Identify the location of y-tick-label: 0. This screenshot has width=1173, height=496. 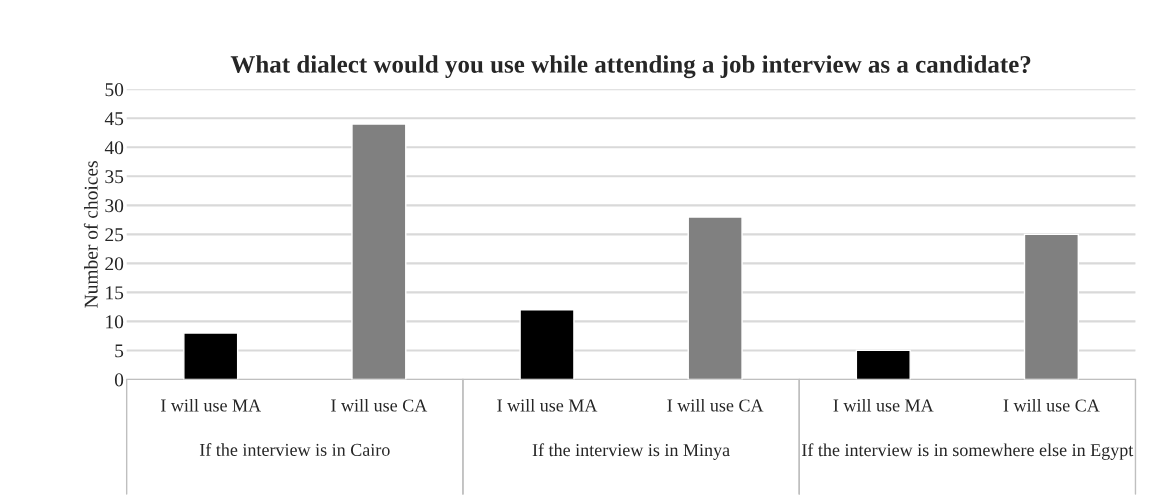
(119, 380).